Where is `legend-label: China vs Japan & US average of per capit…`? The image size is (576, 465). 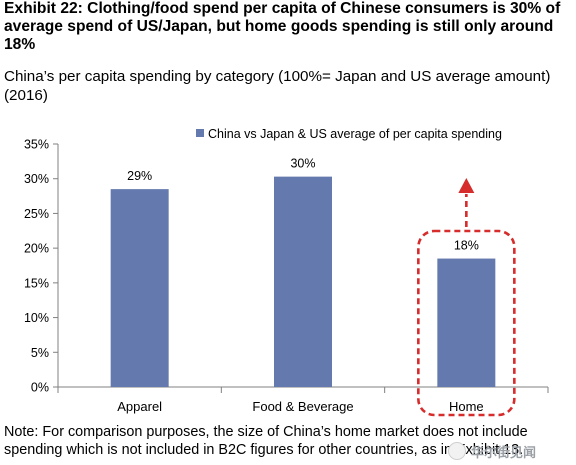
legend-label: China vs Japan & US average of per capit… is located at coordinates (355, 134).